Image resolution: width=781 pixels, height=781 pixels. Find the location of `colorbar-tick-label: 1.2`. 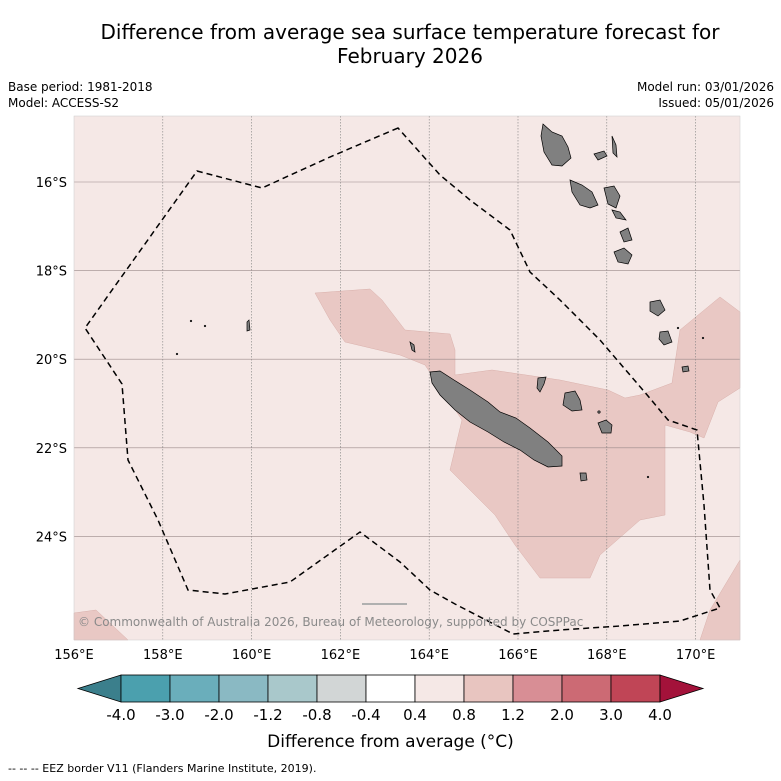

colorbar-tick-label: 1.2 is located at coordinates (513, 715).